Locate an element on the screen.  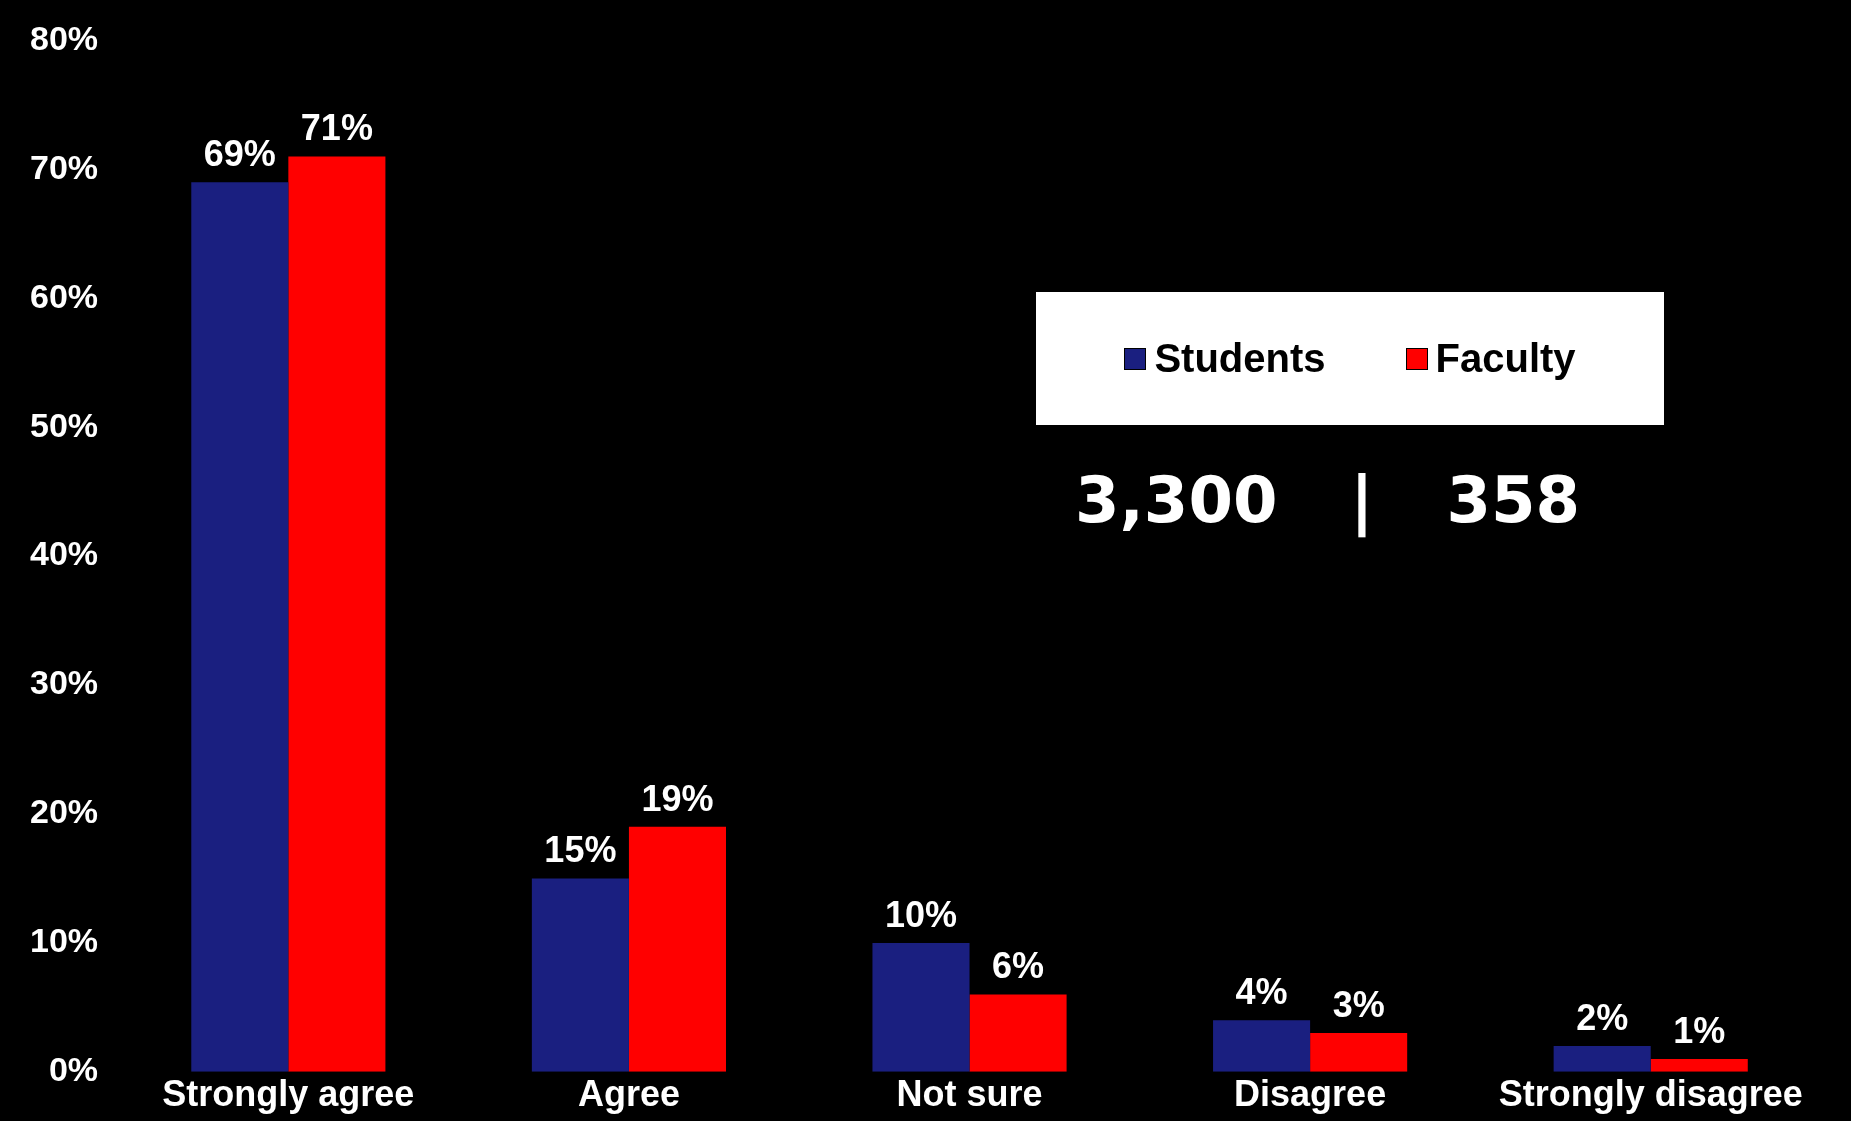
annotation: 3,300 is located at coordinates (1176, 500).